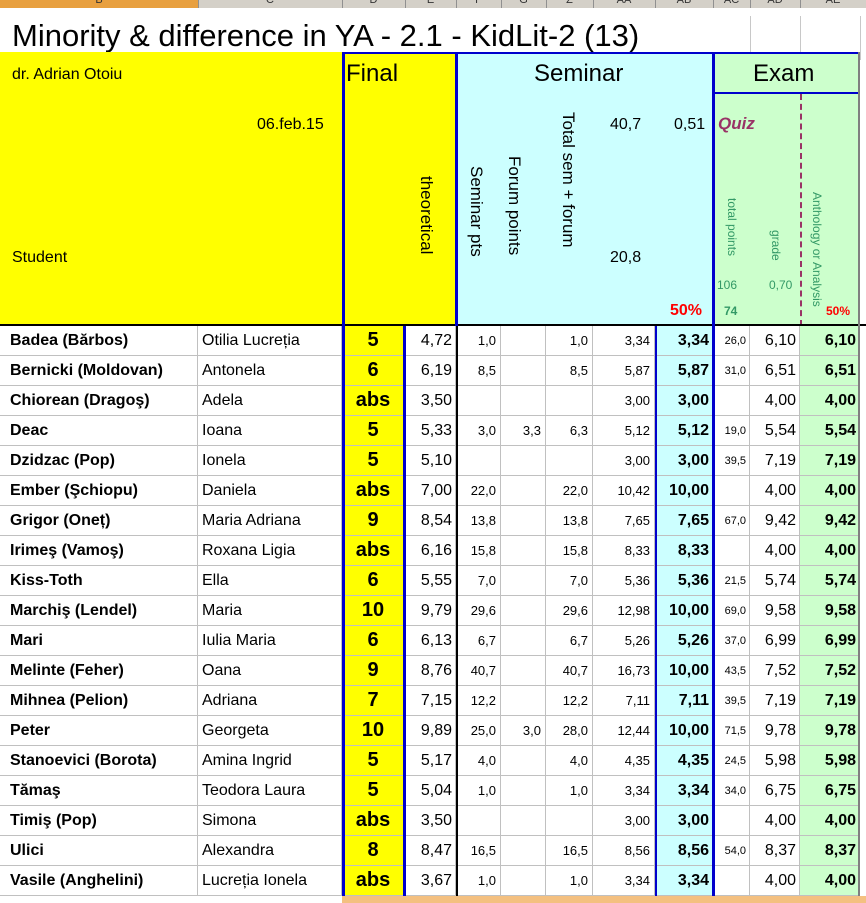  What do you see at coordinates (99, 581) in the screenshot?
I see `student-surname-cell: Kiss-Toth` at bounding box center [99, 581].